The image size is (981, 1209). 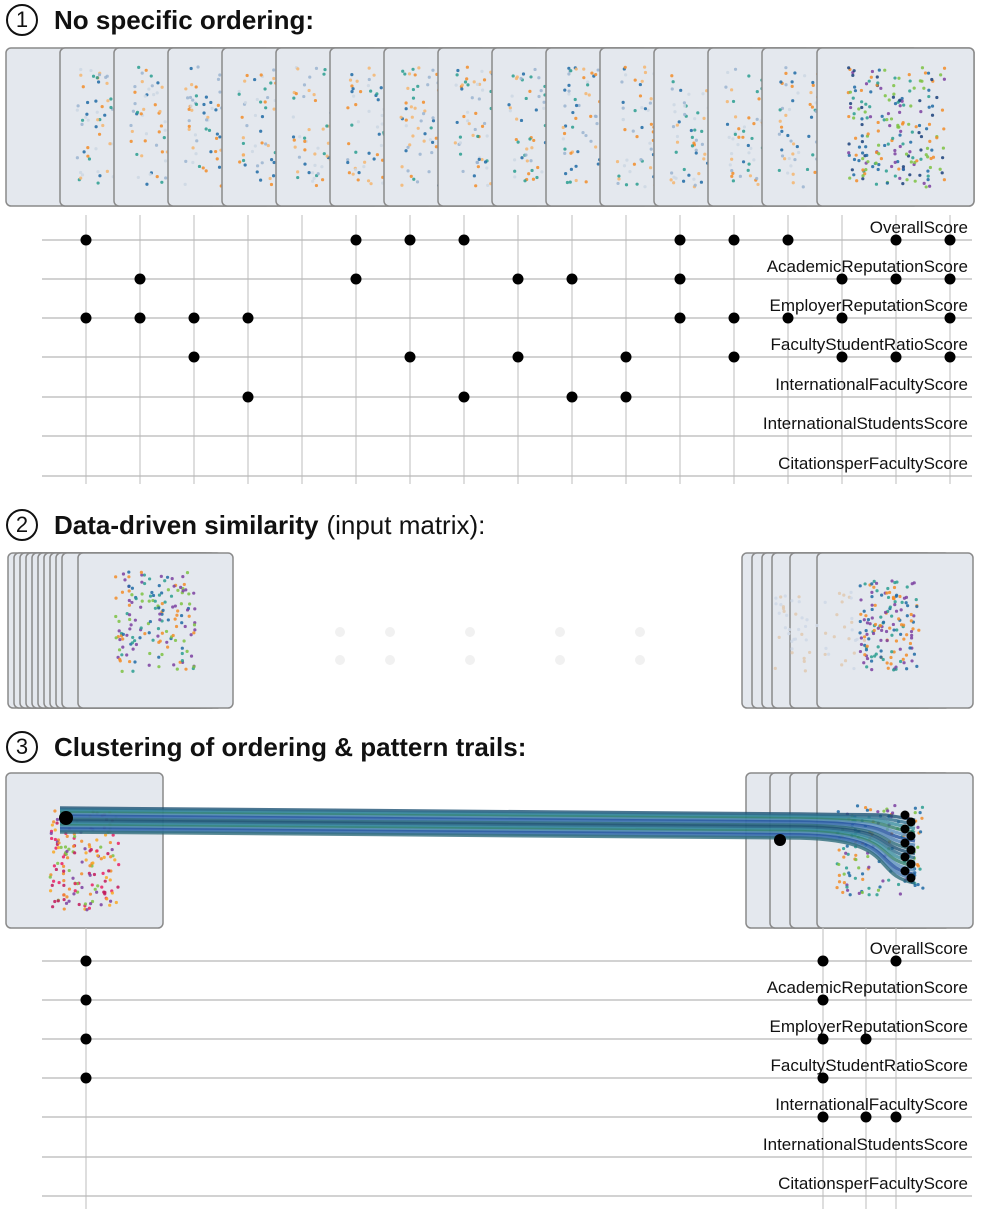 What do you see at coordinates (911, 822) in the screenshot?
I see `trail-end-marker` at bounding box center [911, 822].